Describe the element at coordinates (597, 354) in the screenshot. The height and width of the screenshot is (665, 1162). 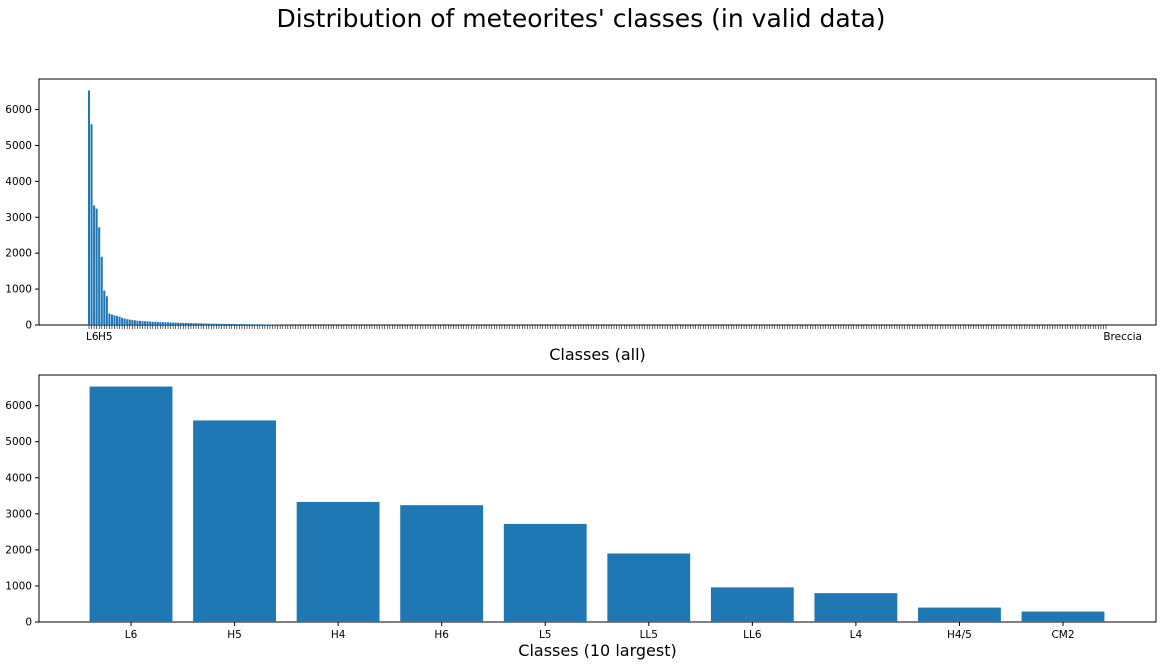
I see `x-axis-label: Classes (all)` at that location.